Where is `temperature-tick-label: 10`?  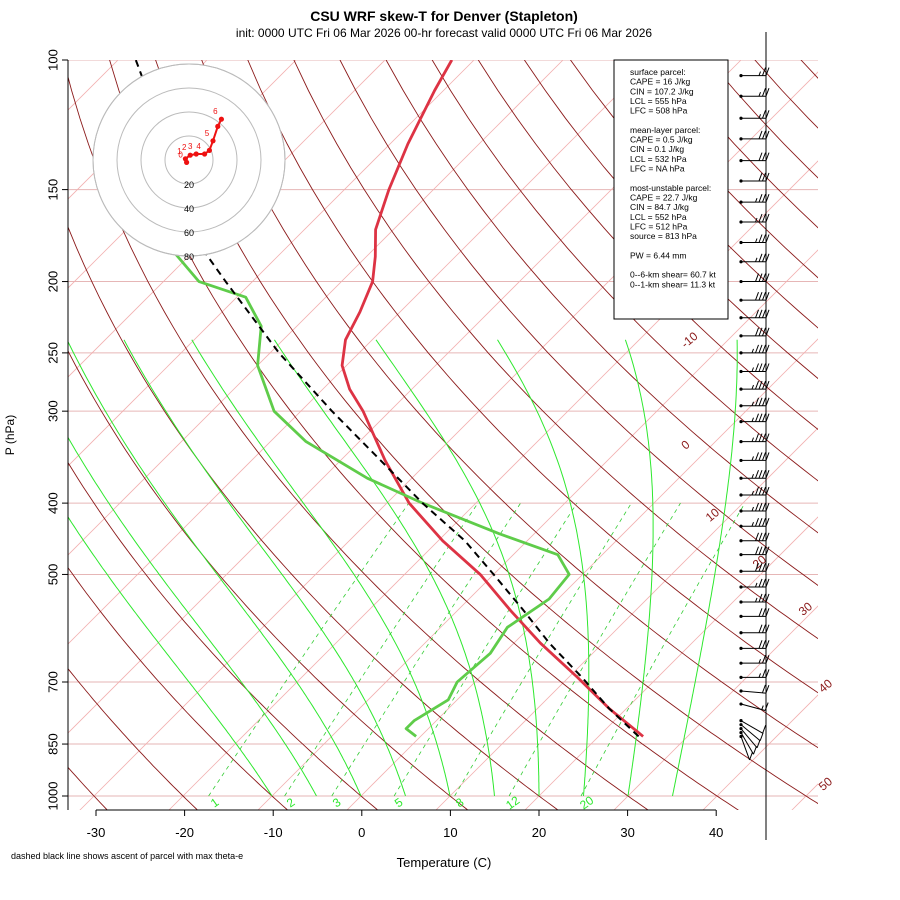
temperature-tick-label: 10 is located at coordinates (450, 832).